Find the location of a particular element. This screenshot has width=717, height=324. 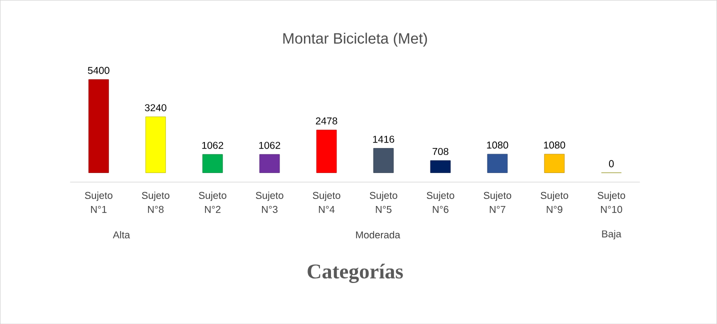

x-tick-label: Sujeto N°6 is located at coordinates (440, 202).